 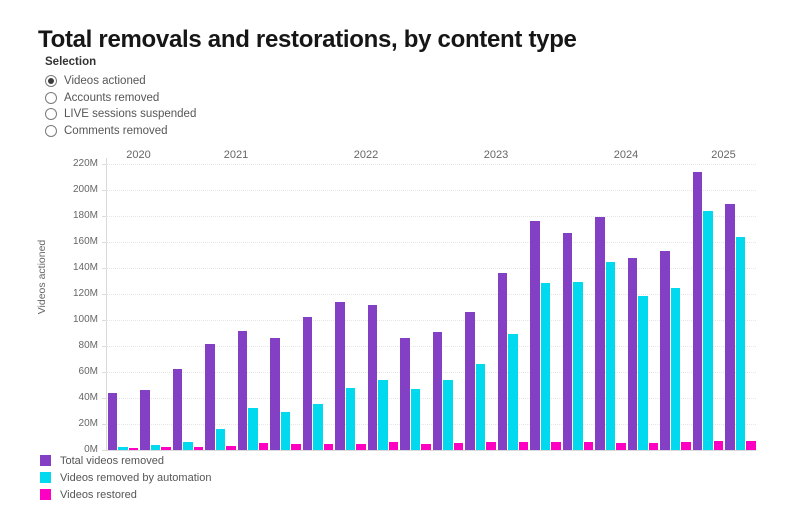 What do you see at coordinates (45, 494) in the screenshot?
I see `legend-swatch-magenta` at bounding box center [45, 494].